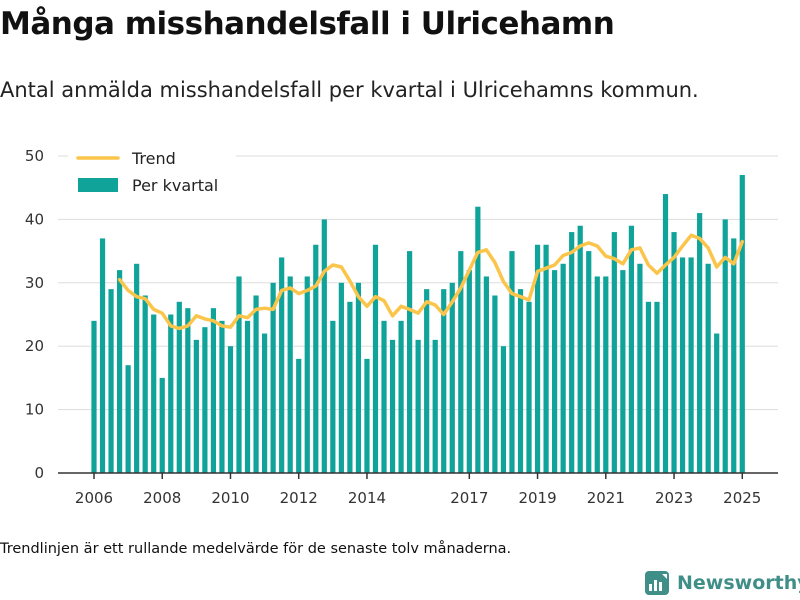 This screenshot has height=600, width=800. What do you see at coordinates (162, 498) in the screenshot?
I see `x-tick-label: 2008` at bounding box center [162, 498].